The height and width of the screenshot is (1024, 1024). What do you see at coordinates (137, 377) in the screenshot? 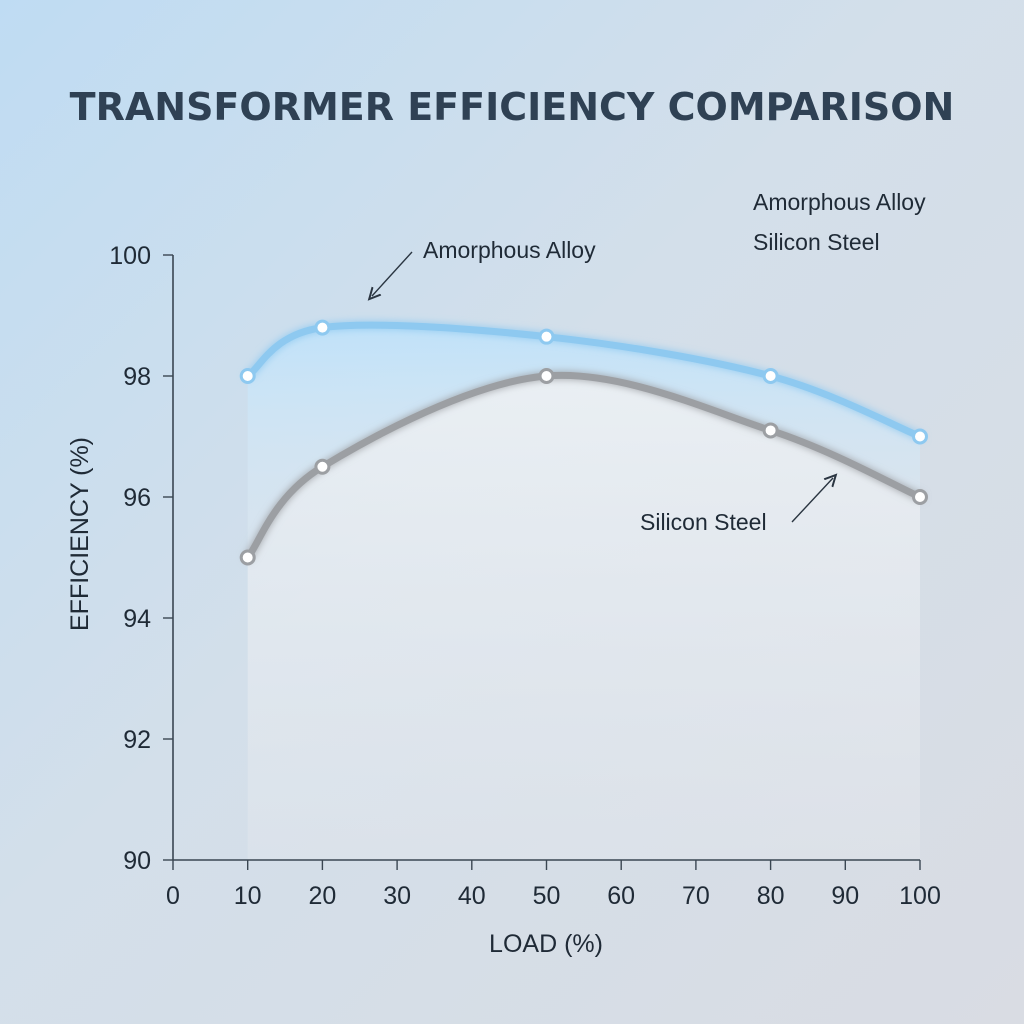
I see `y-tick-label: 98` at bounding box center [137, 377].